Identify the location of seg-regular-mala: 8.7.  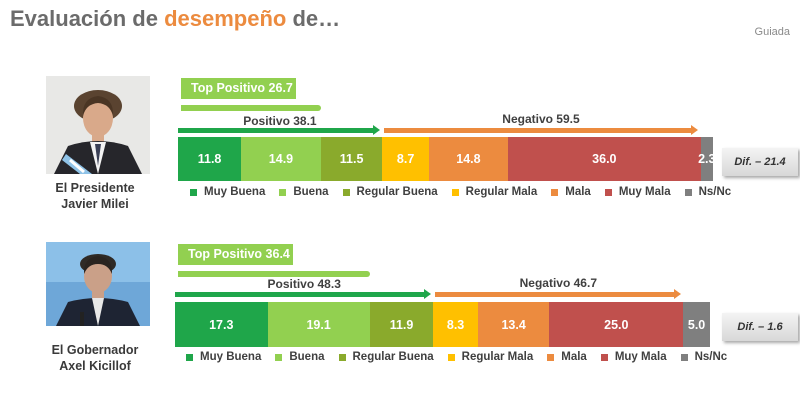
(405, 159).